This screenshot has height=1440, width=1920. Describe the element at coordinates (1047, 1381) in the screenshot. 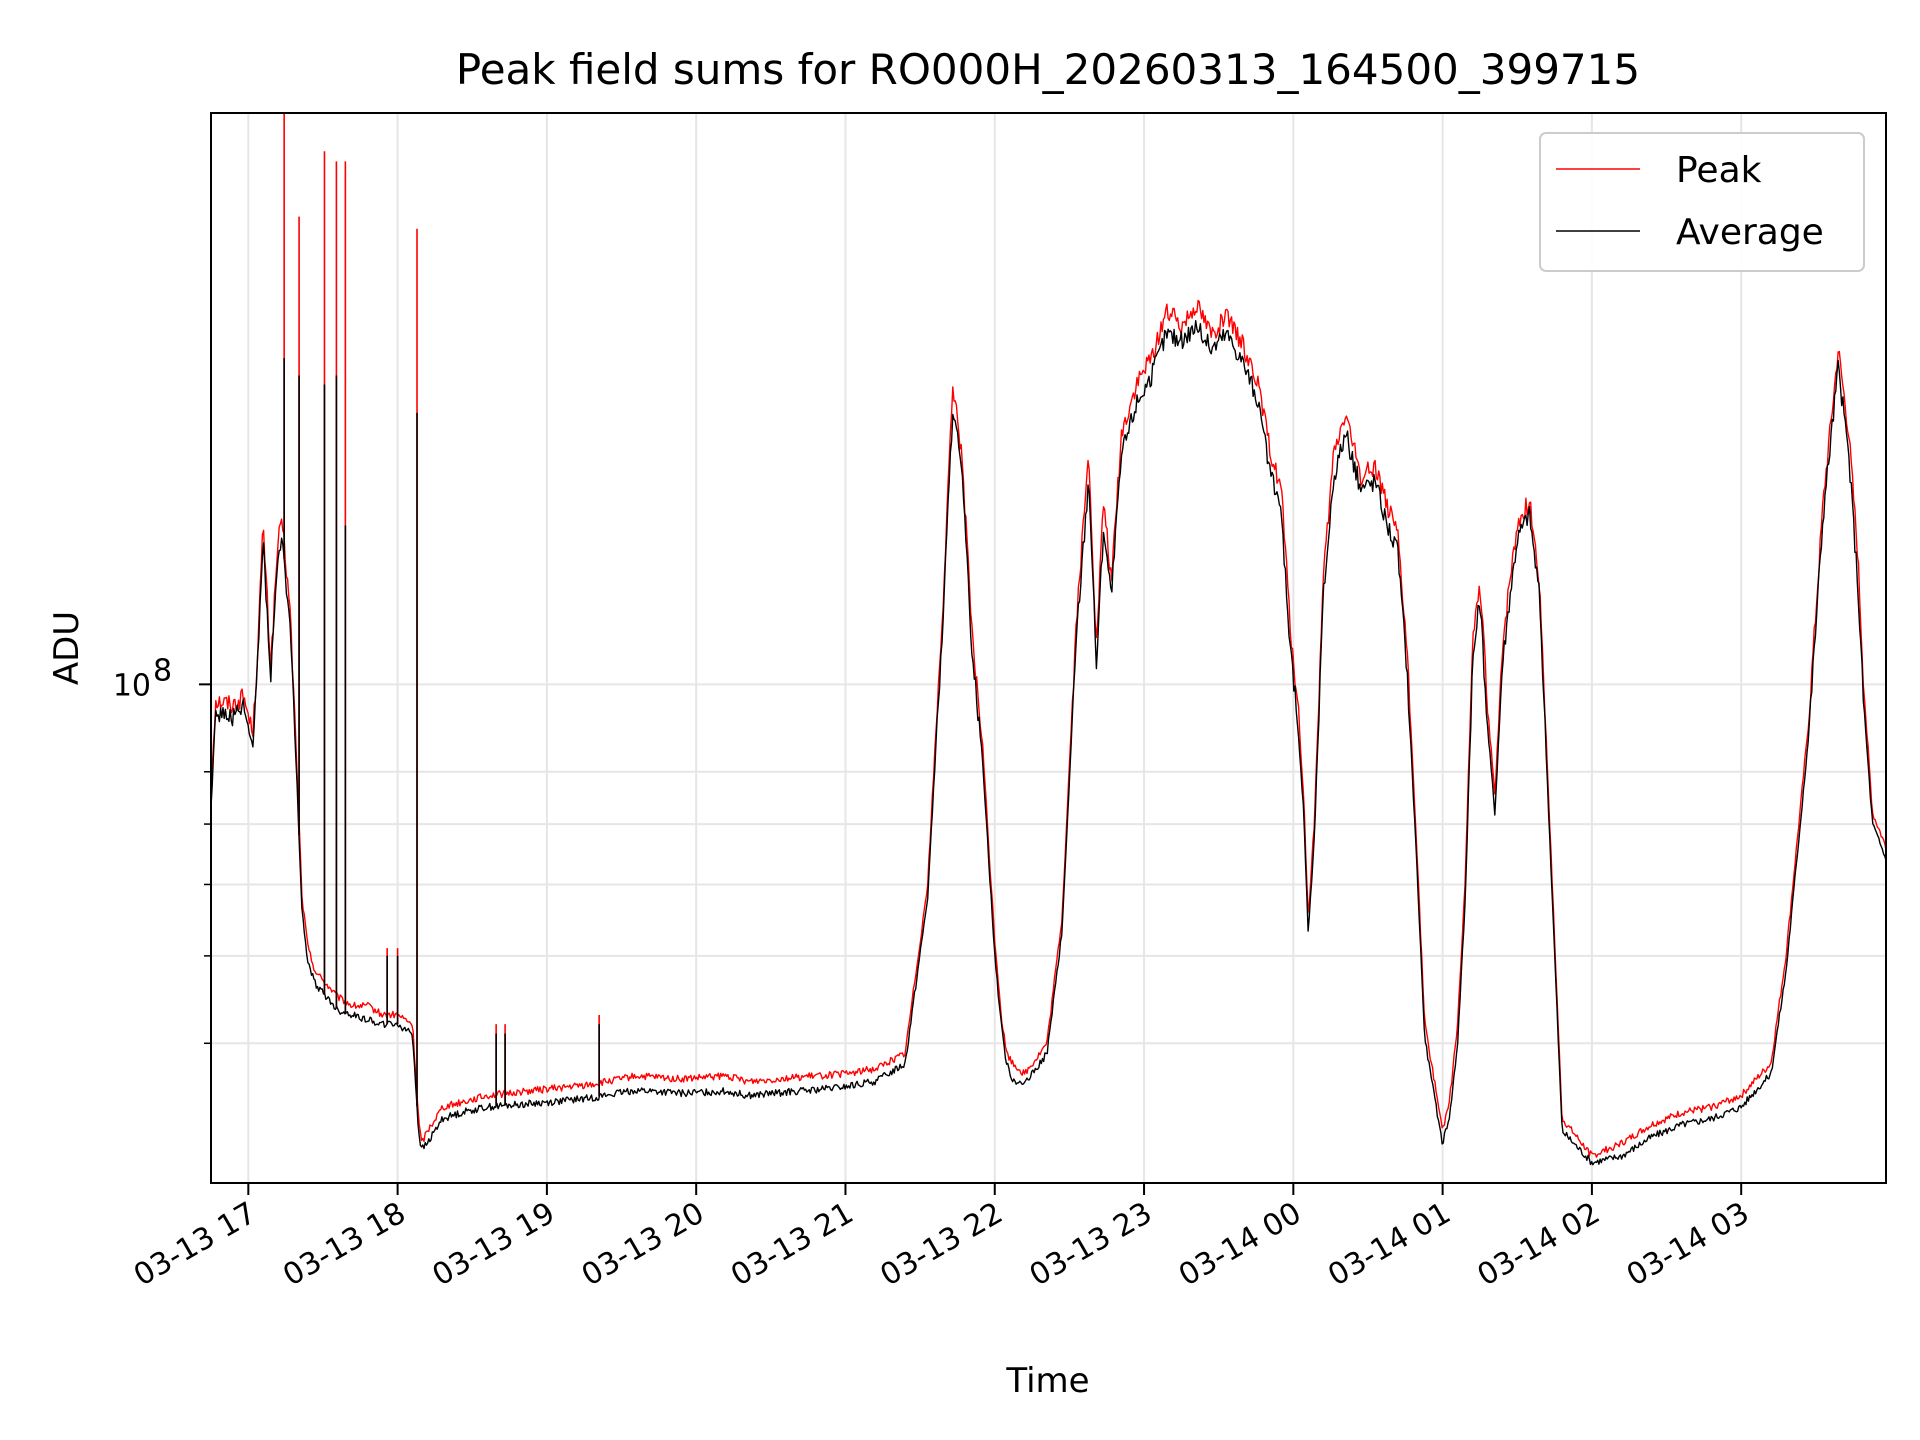

I see `x-axis-label: Time` at that location.